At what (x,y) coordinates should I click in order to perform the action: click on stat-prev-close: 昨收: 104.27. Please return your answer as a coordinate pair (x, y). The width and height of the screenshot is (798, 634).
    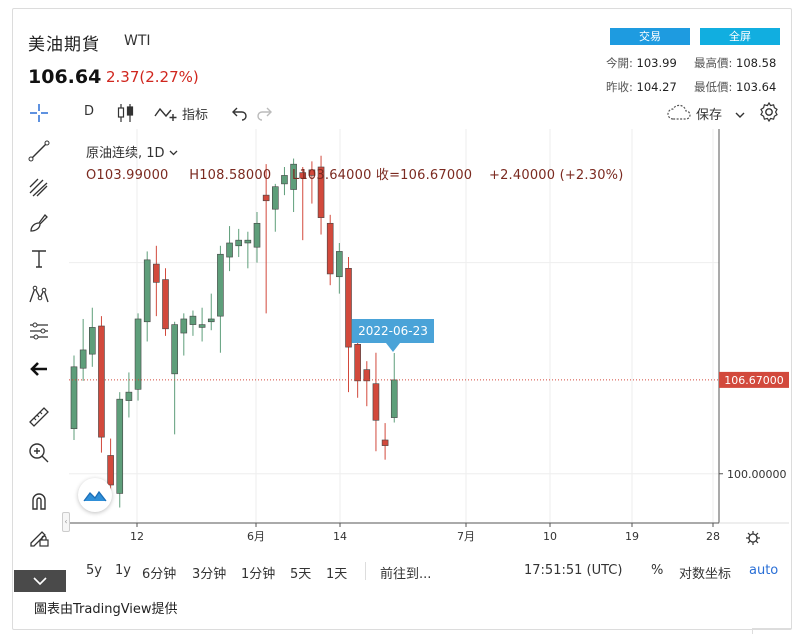
    Looking at the image, I should click on (641, 87).